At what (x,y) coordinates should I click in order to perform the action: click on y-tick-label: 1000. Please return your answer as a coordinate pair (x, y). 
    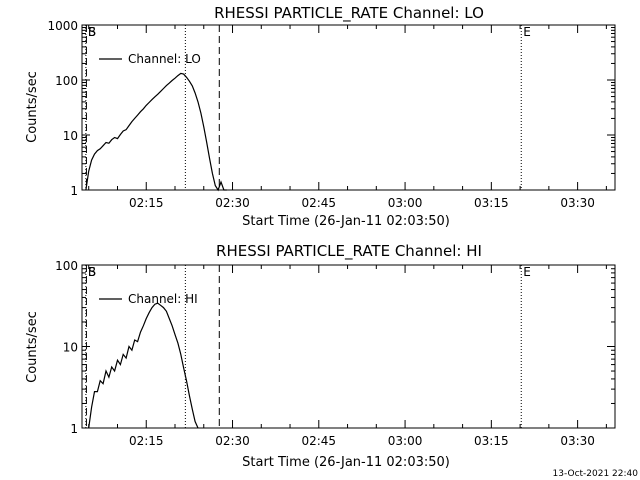
    Looking at the image, I should click on (62, 26).